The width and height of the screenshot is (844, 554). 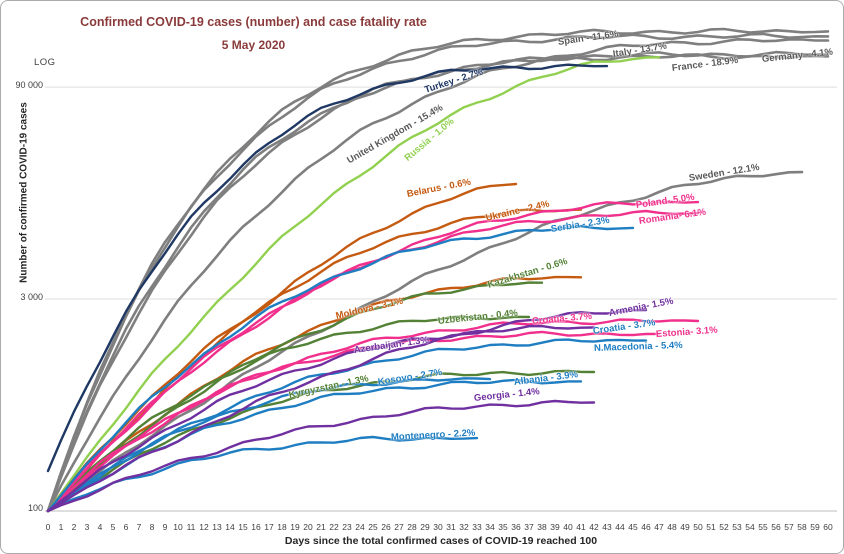 What do you see at coordinates (35, 508) in the screenshot?
I see `y-tick-100: 100` at bounding box center [35, 508].